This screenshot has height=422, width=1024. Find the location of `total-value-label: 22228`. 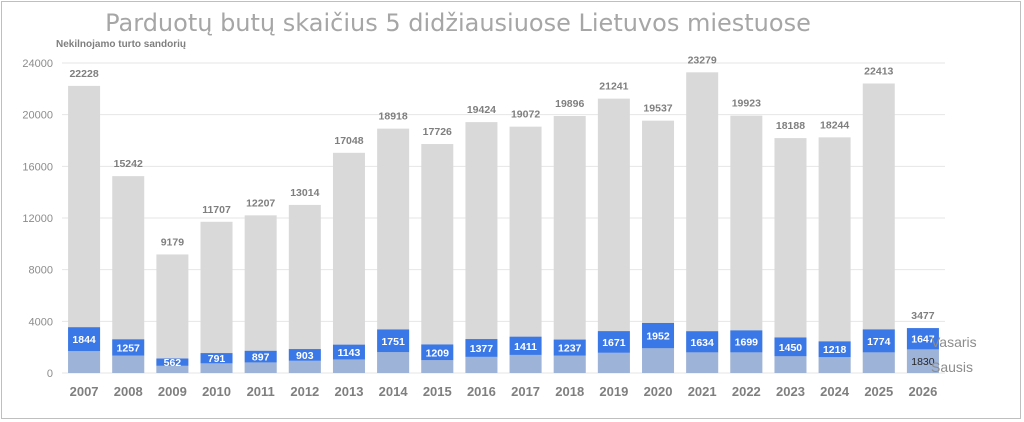

total-value-label: 22228 is located at coordinates (83, 74).